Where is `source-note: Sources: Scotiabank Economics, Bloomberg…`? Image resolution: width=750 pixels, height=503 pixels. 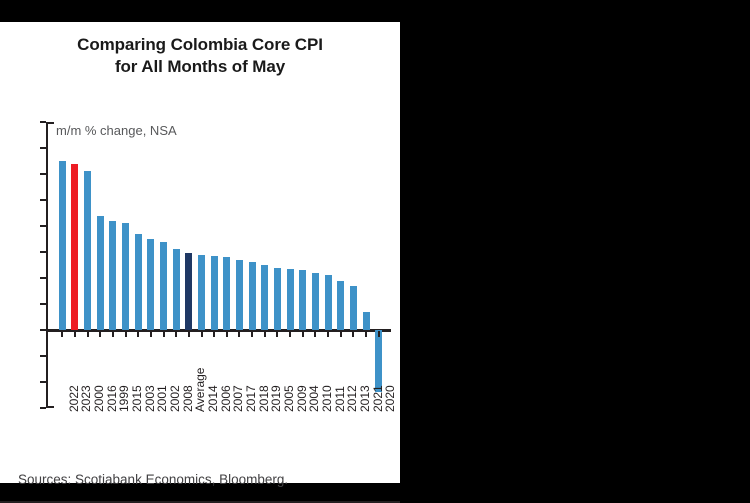 source-note: Sources: Scotiabank Economics, Bloomberg… is located at coordinates (153, 479).